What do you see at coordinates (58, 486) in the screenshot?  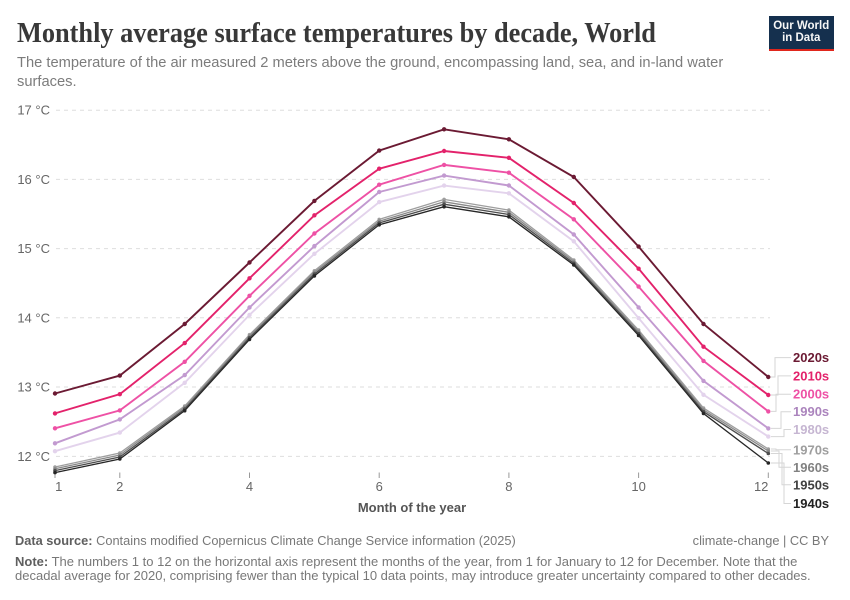 I see `svg-text: 1` at bounding box center [58, 486].